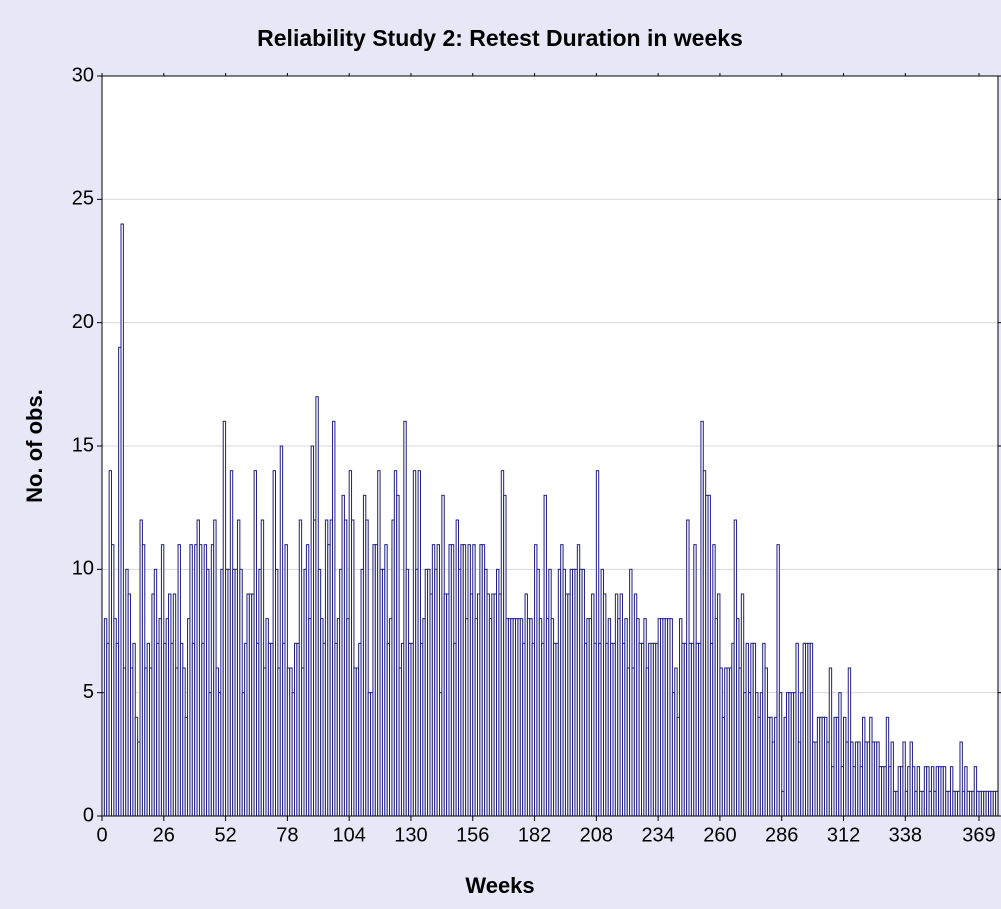  I want to click on x-tick-label: 78, so click(287, 835).